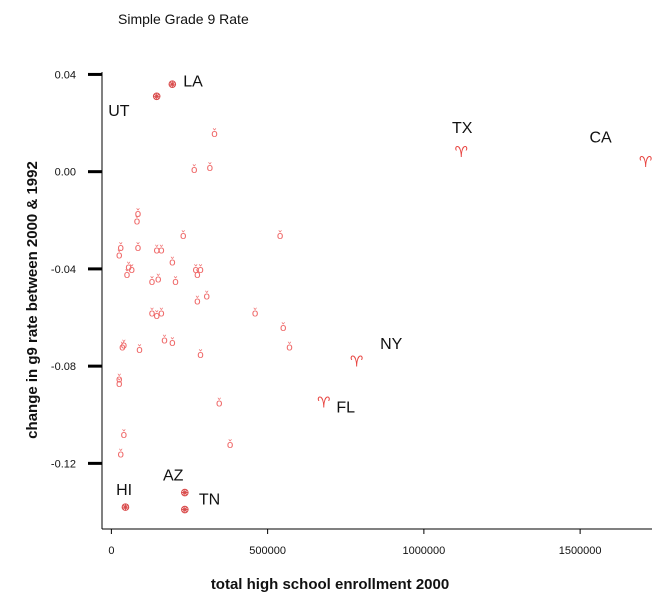 The width and height of the screenshot is (659, 599). I want to click on y-tick-label: -0.08, so click(63, 367).